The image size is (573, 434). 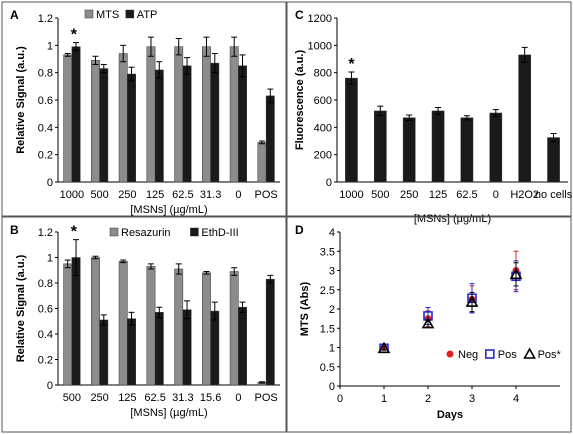 I want to click on y-axis-label: MTS (Abs), so click(x=305, y=308).